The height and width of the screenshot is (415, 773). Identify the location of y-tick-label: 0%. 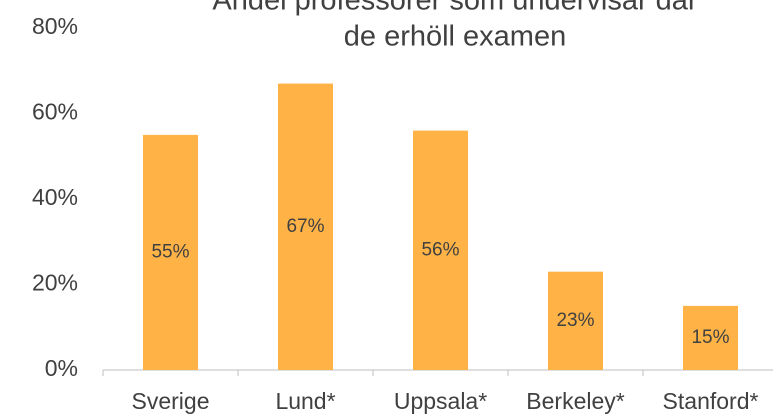
(61, 368).